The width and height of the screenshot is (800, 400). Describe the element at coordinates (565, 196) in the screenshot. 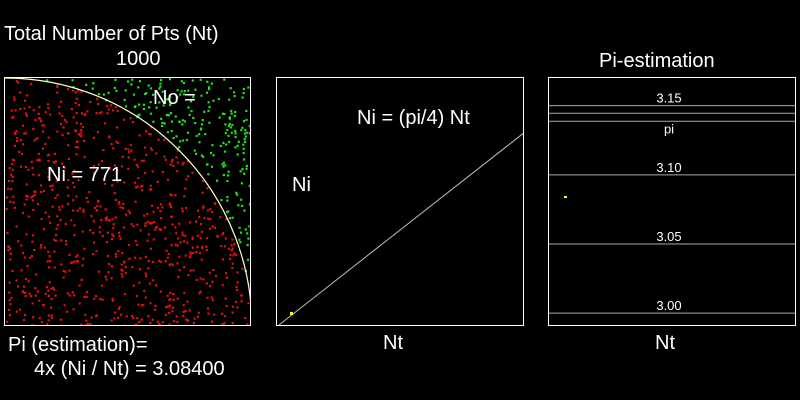

I see `pi-estimate-point` at that location.